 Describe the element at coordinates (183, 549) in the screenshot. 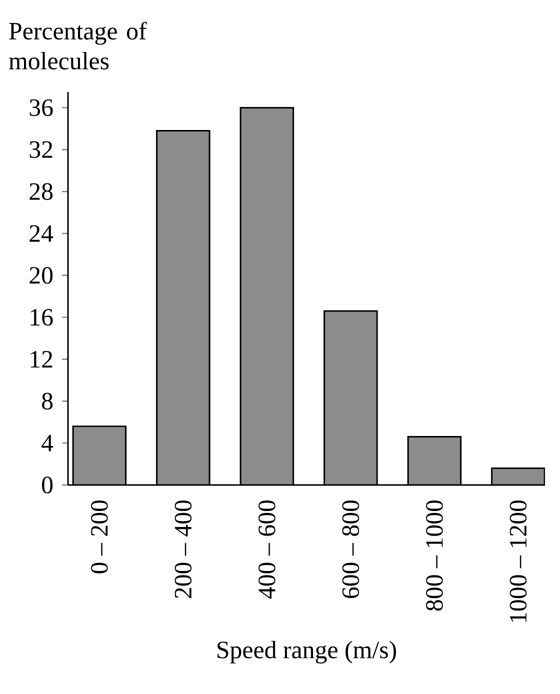

I see `x-tick-label: 200 – 400` at that location.